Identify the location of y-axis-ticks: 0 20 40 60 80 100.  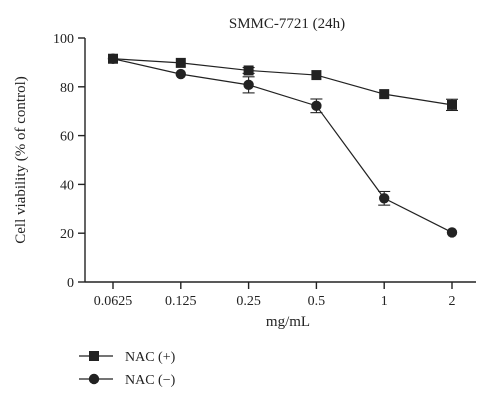
(69, 161).